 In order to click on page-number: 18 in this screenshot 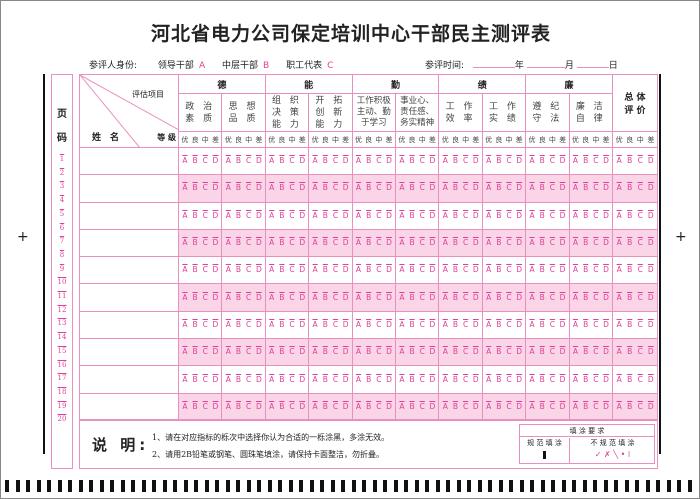, I will do `click(62, 391)`.